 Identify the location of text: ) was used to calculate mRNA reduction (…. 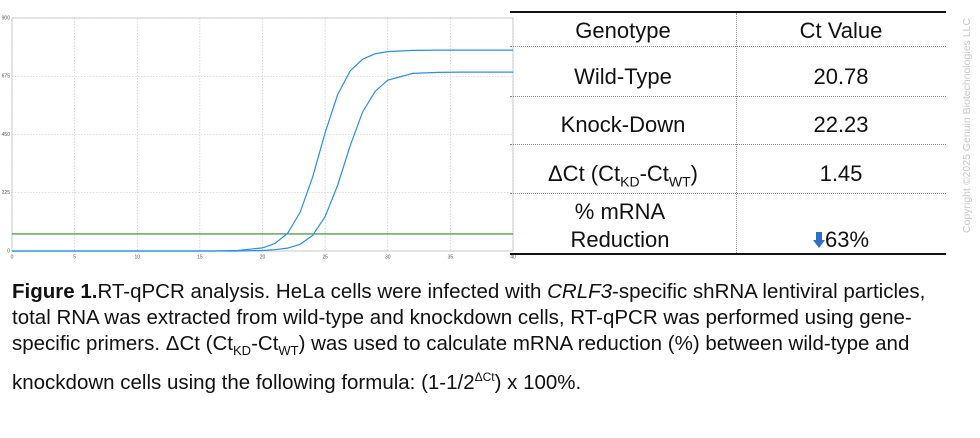
(461, 363).